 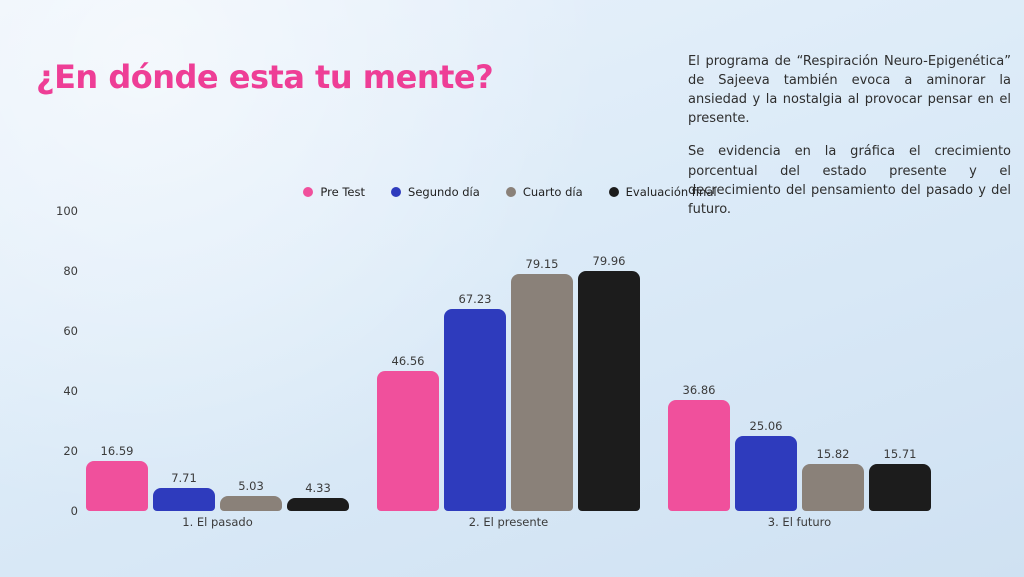 I want to click on bar-value-label: 15.71, so click(x=900, y=453).